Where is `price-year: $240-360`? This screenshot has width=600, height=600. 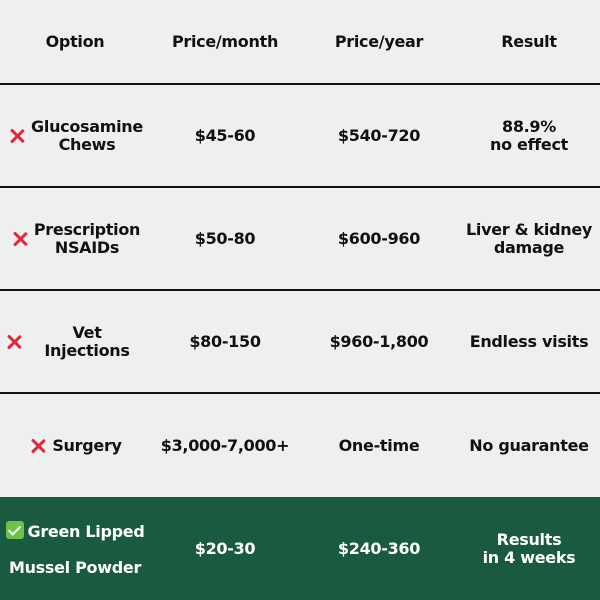
price-year: $240-360 is located at coordinates (379, 548).